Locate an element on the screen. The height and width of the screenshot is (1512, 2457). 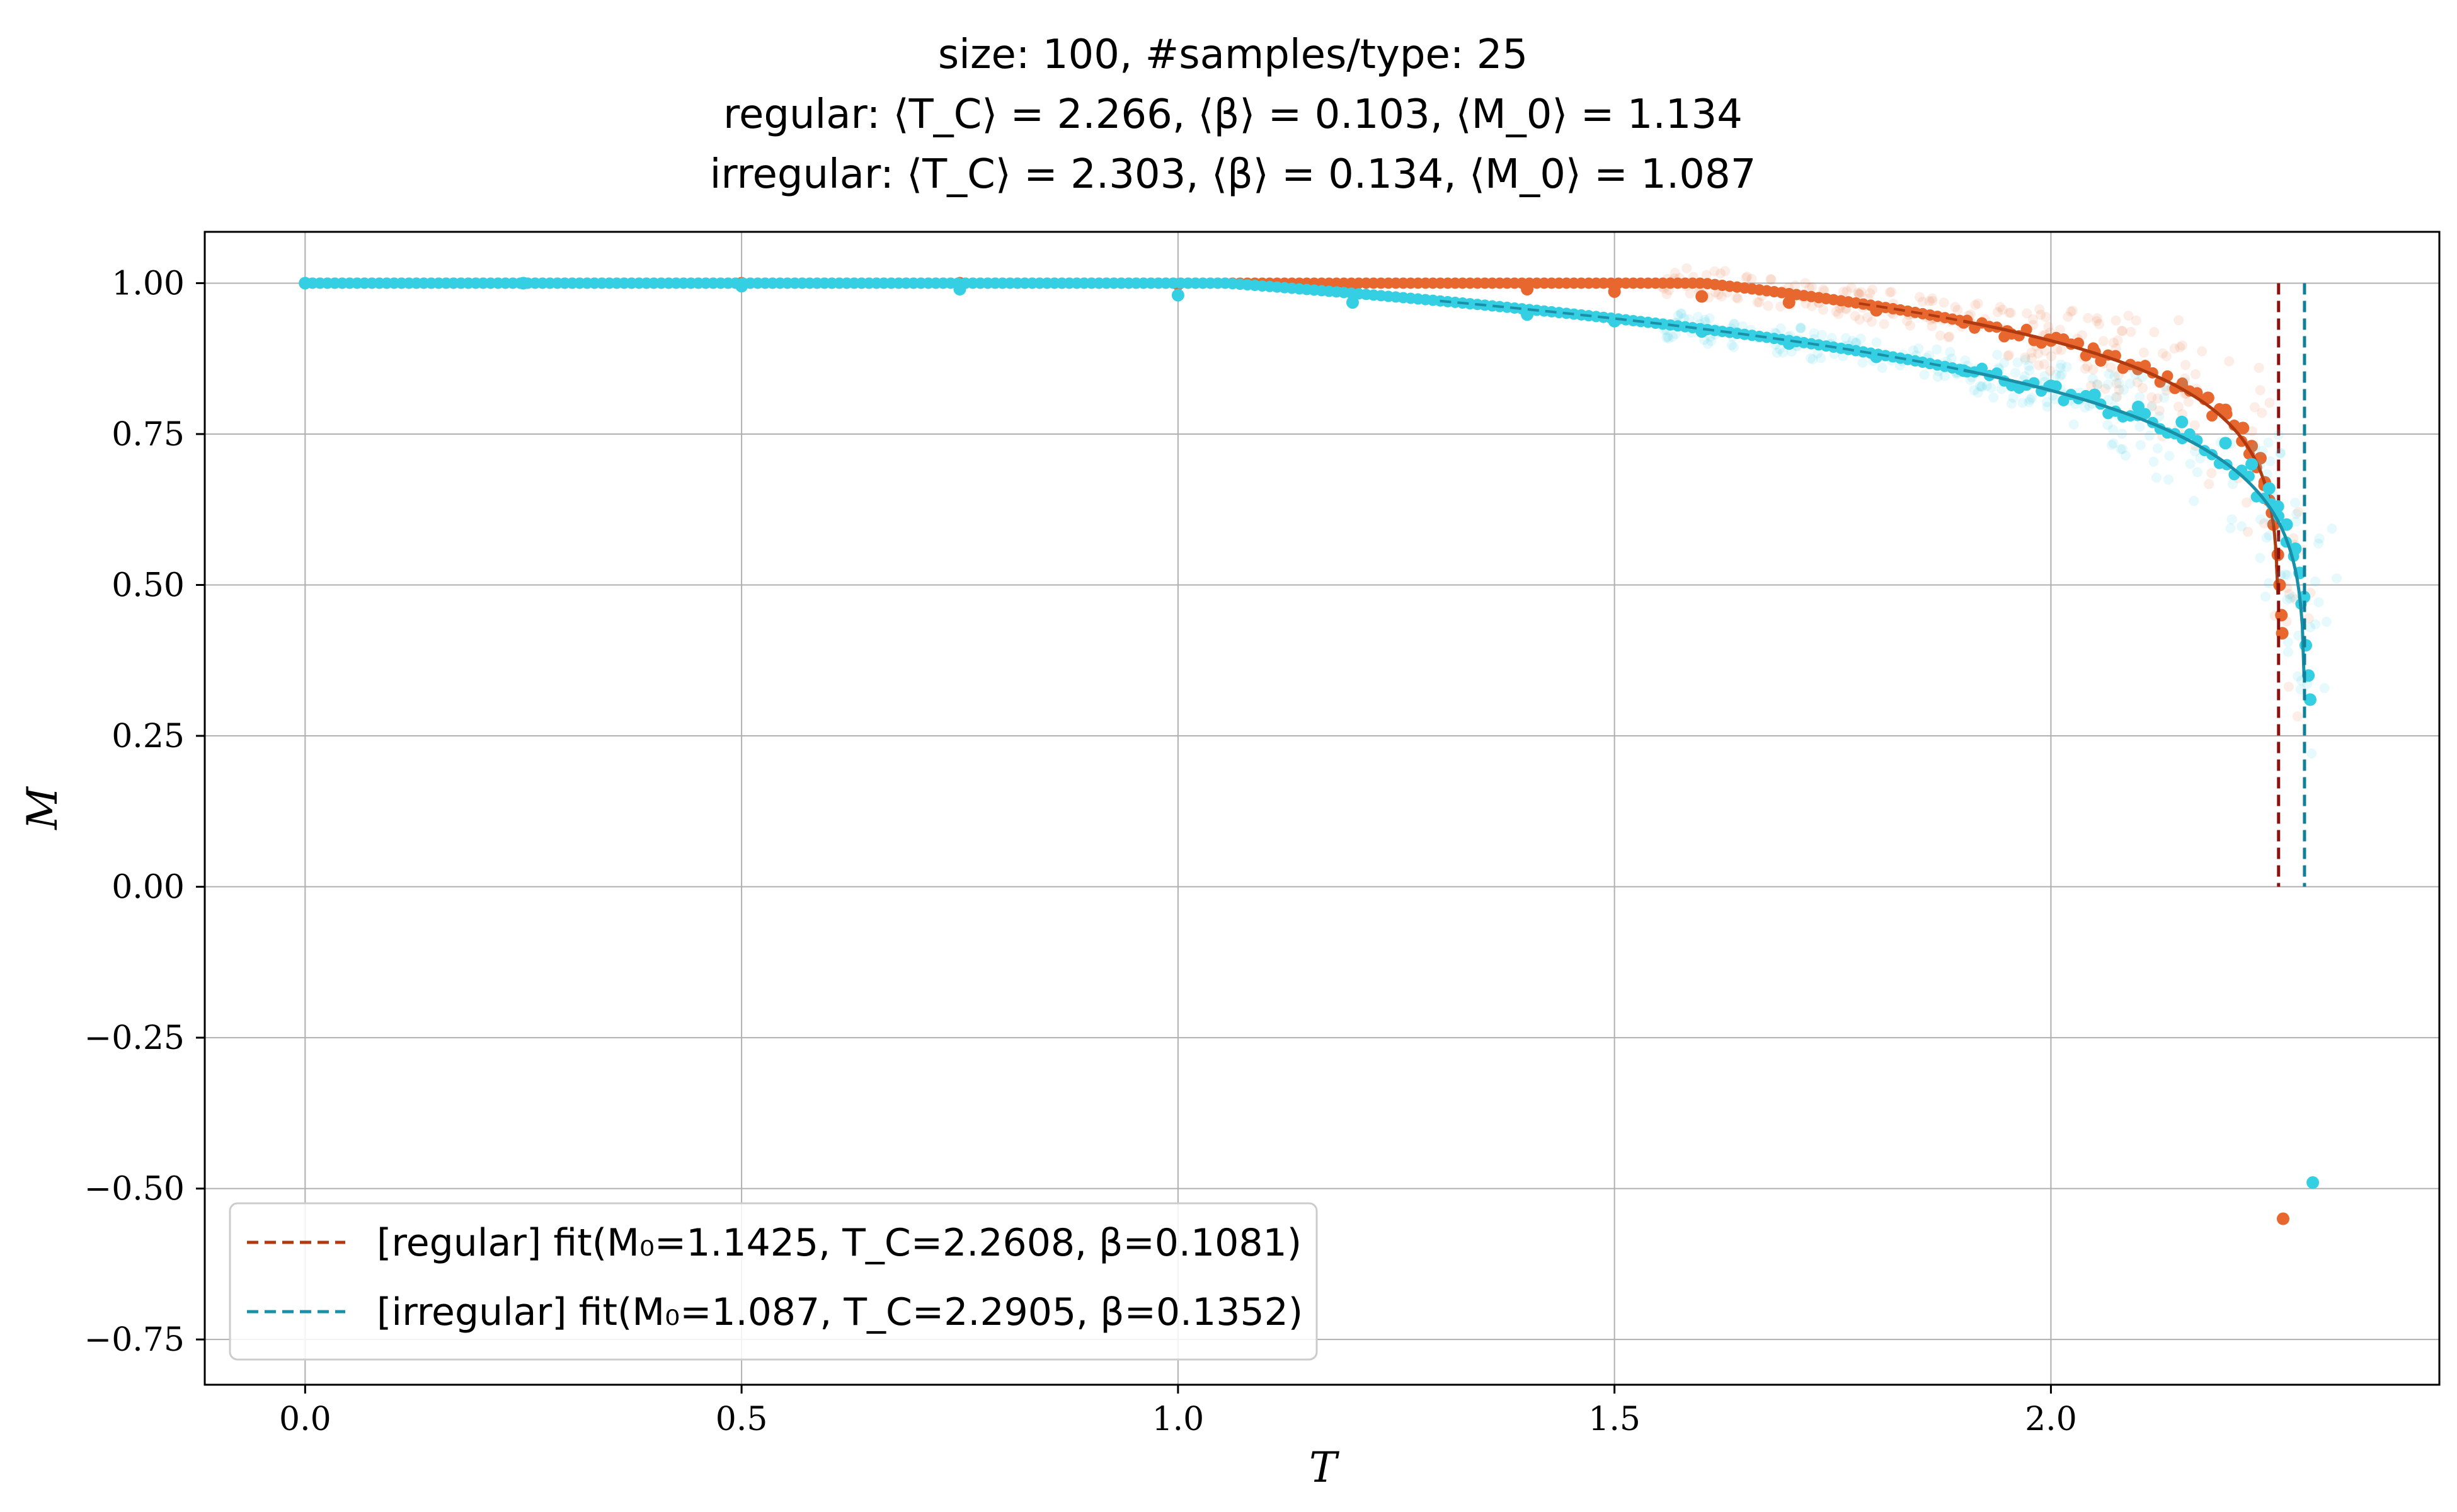
y-tick-label: 0.50 is located at coordinates (148, 585).